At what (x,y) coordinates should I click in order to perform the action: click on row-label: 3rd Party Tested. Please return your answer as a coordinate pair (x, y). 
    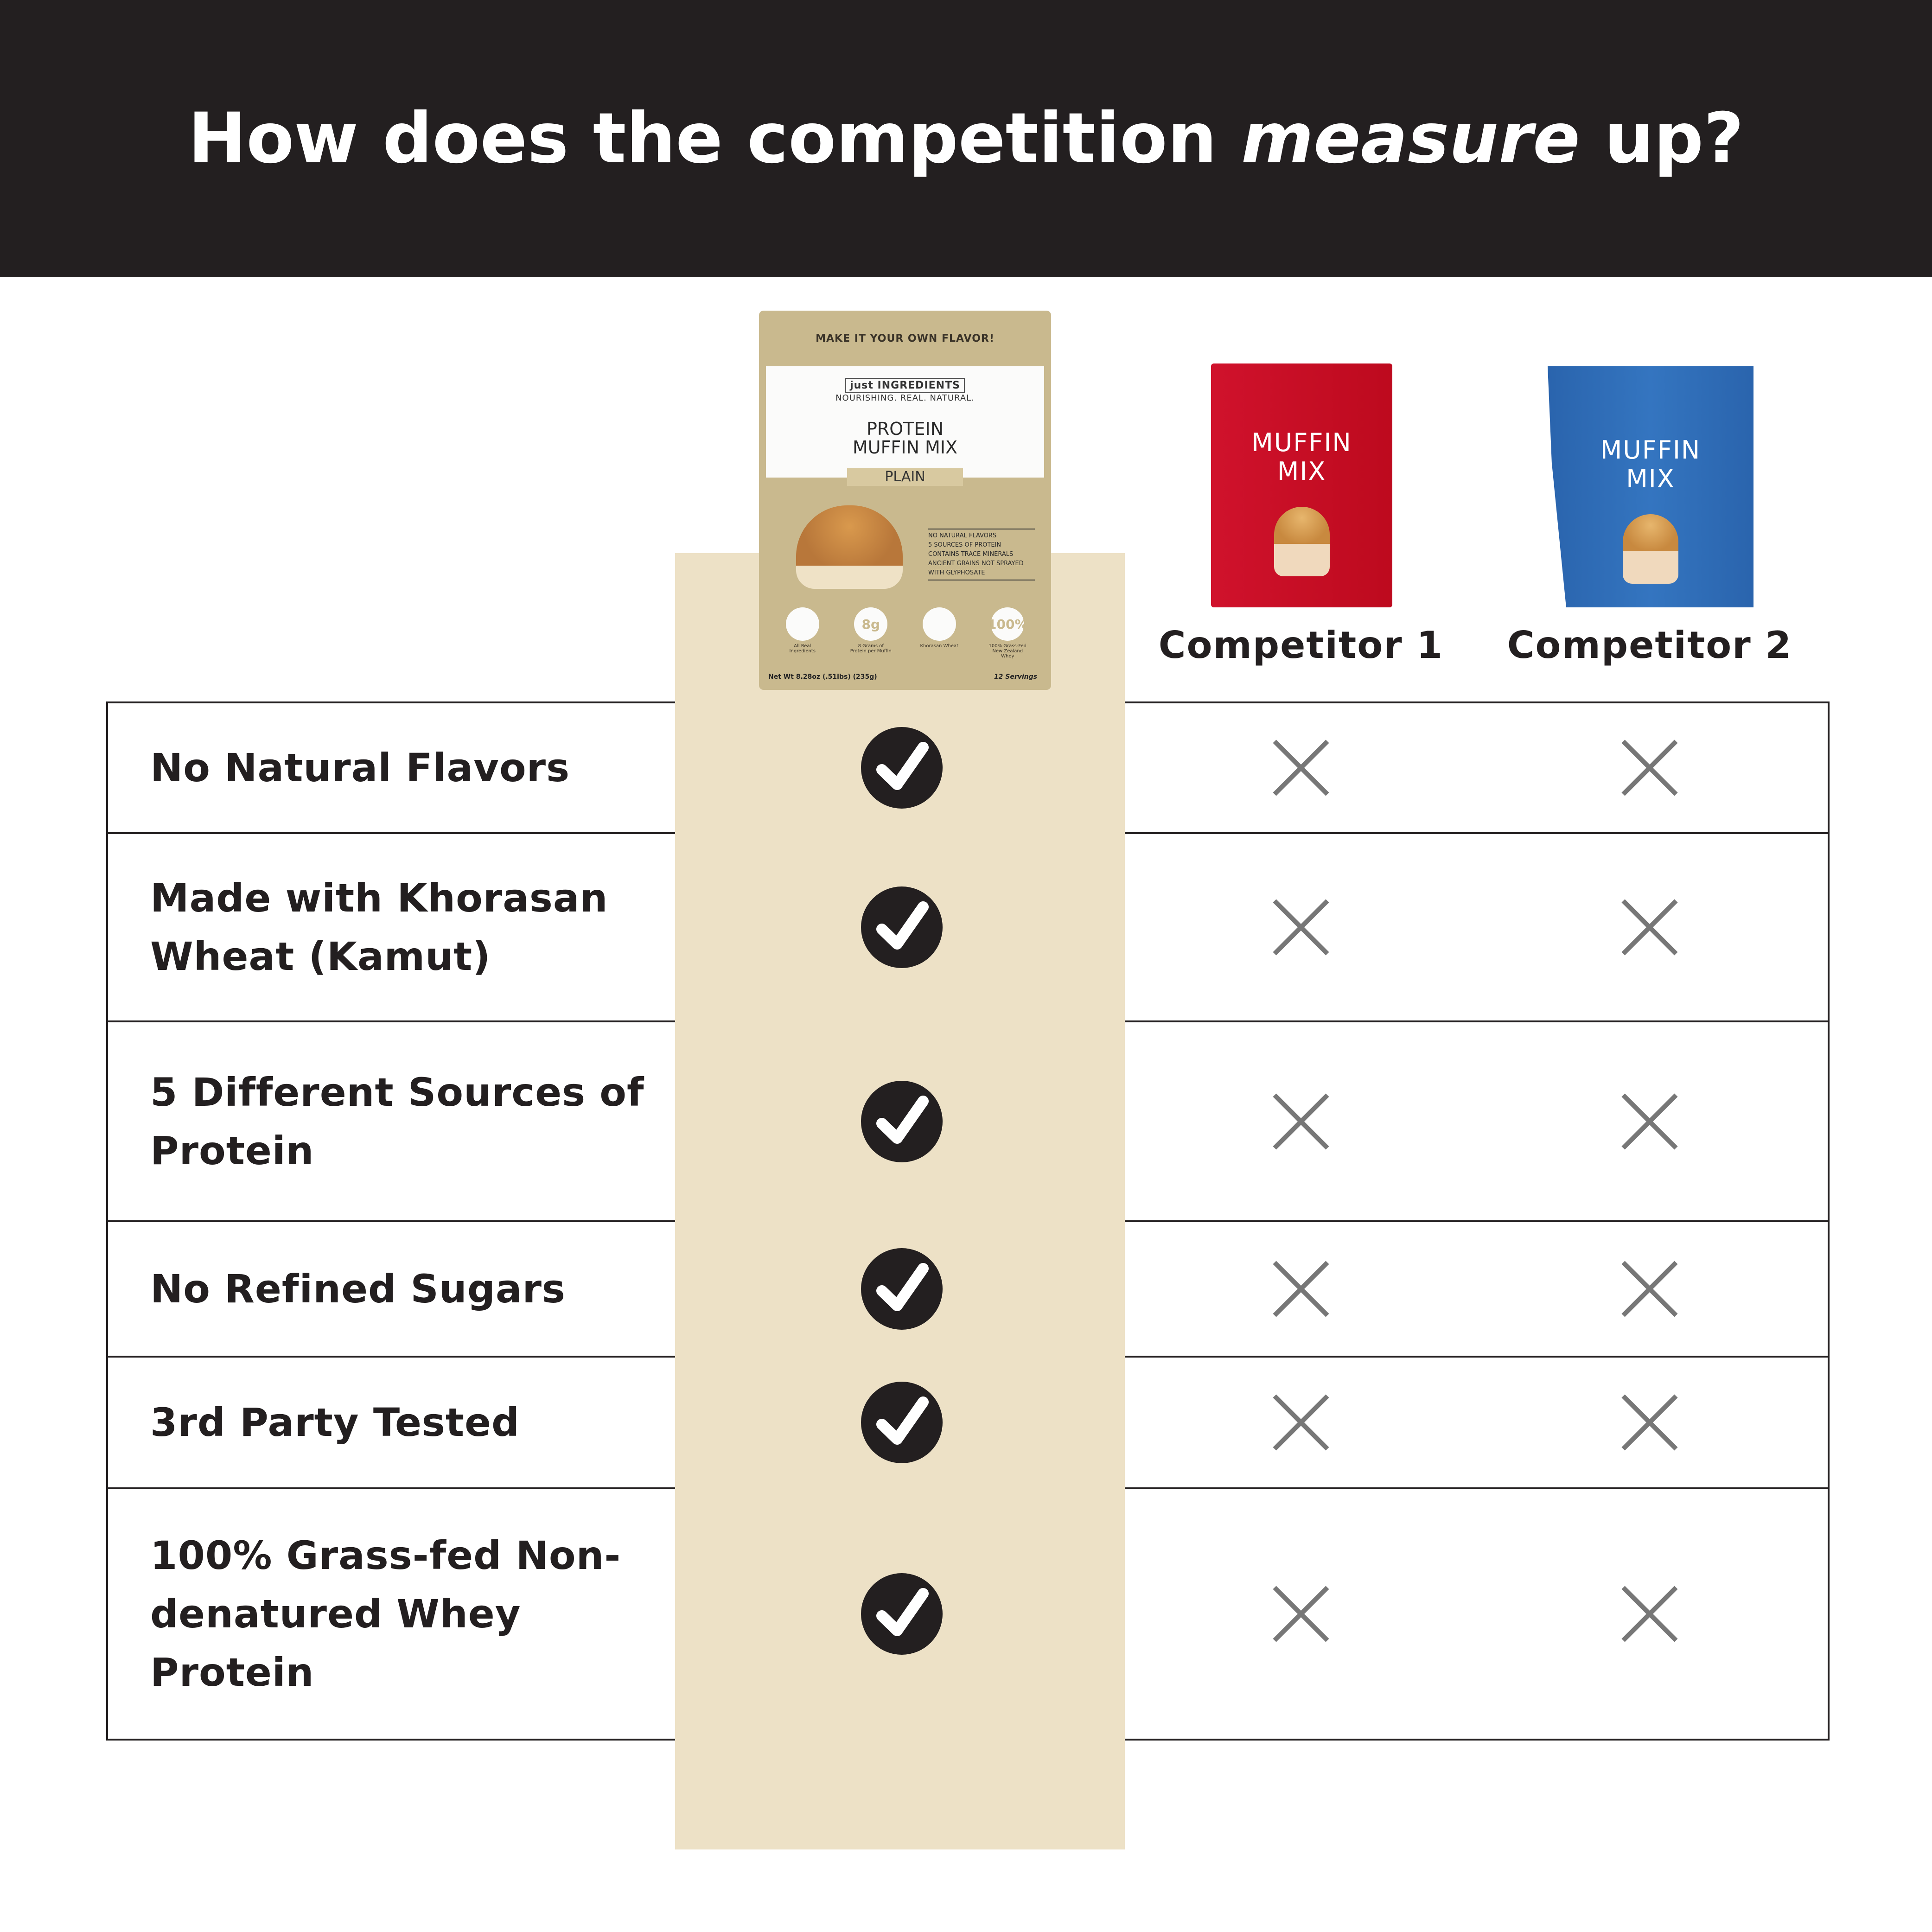
    Looking at the image, I should click on (335, 1423).